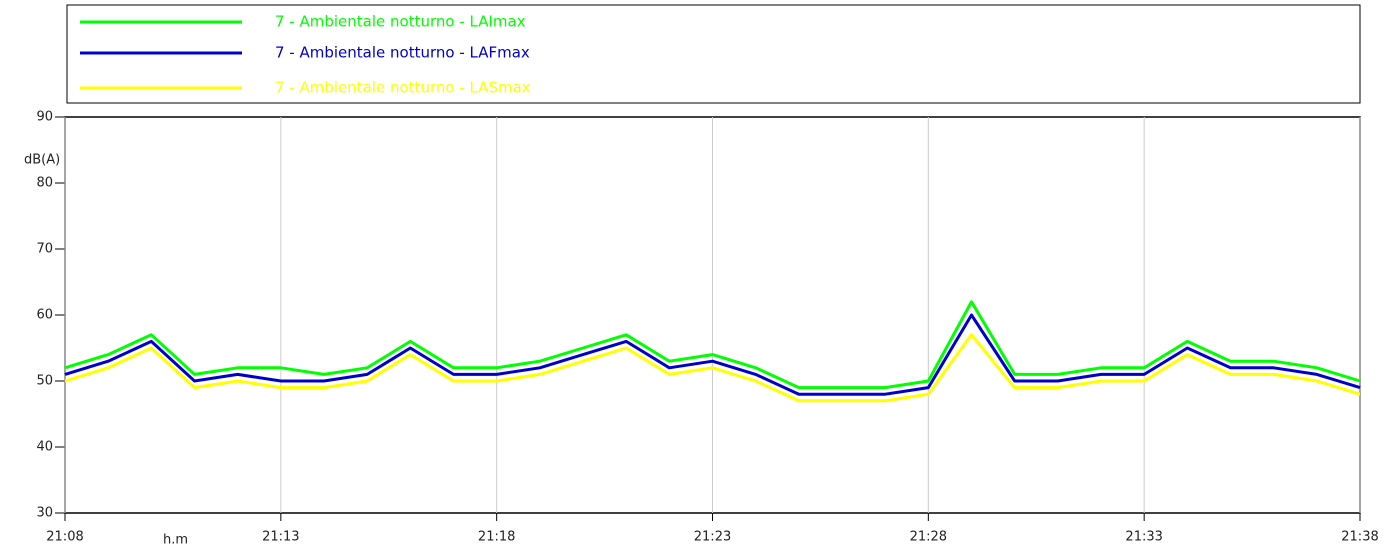 The height and width of the screenshot is (552, 1384). I want to click on x-tick-label: 21:38, so click(1359, 537).